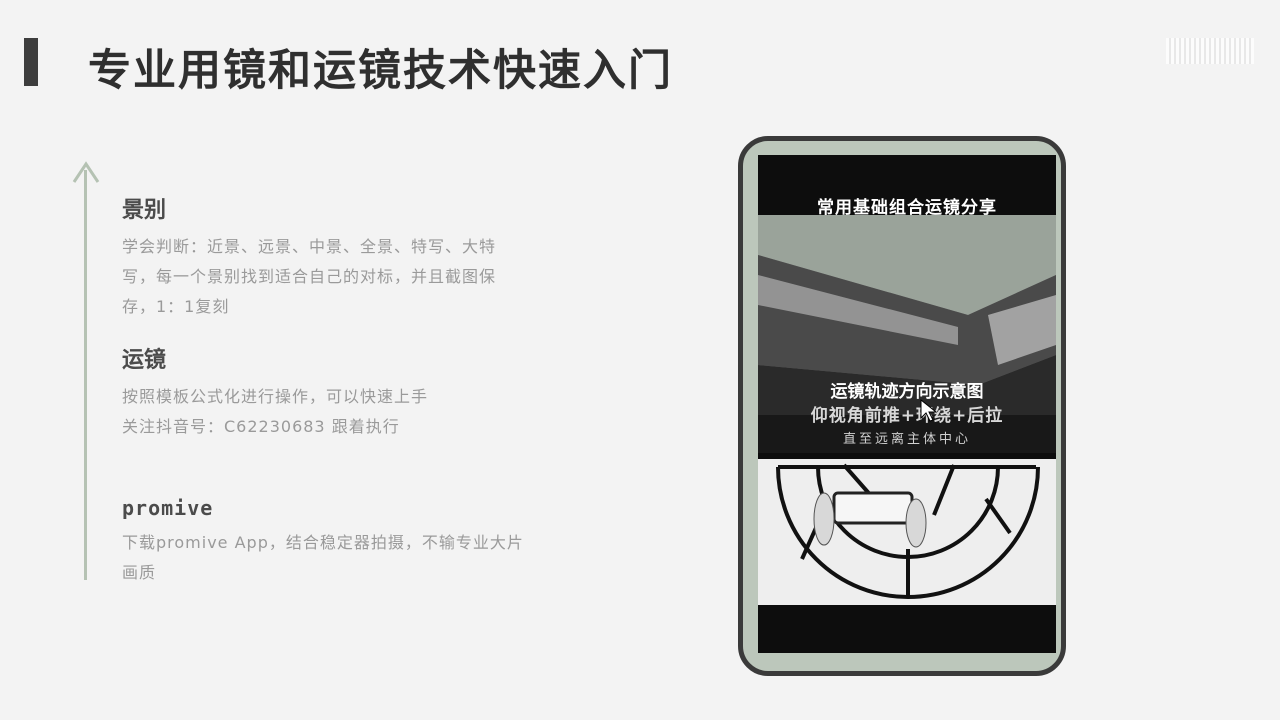 The width and height of the screenshot is (1280, 720). Describe the element at coordinates (275, 396) in the screenshot. I see `section-text-line: 按照模板公式化进行操作，可以快速上手` at that location.